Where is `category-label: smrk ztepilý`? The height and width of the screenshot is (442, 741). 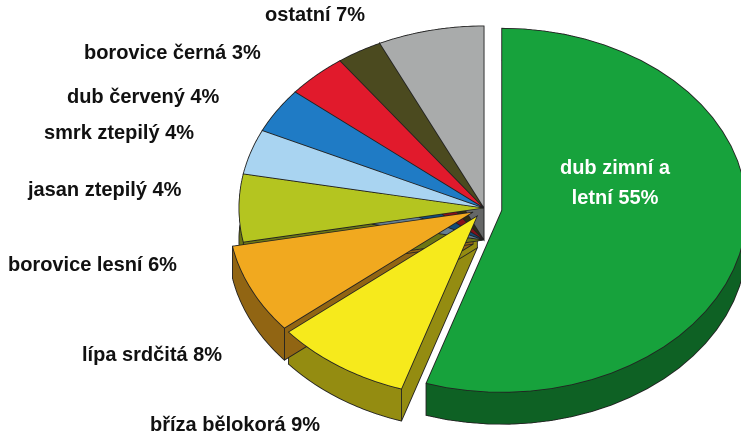 category-label: smrk ztepilý is located at coordinates (102, 133).